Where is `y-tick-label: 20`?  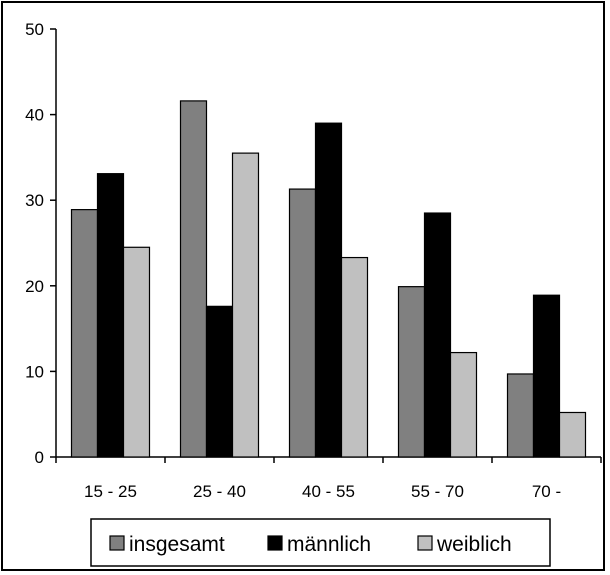
y-tick-label: 20 is located at coordinates (34, 286).